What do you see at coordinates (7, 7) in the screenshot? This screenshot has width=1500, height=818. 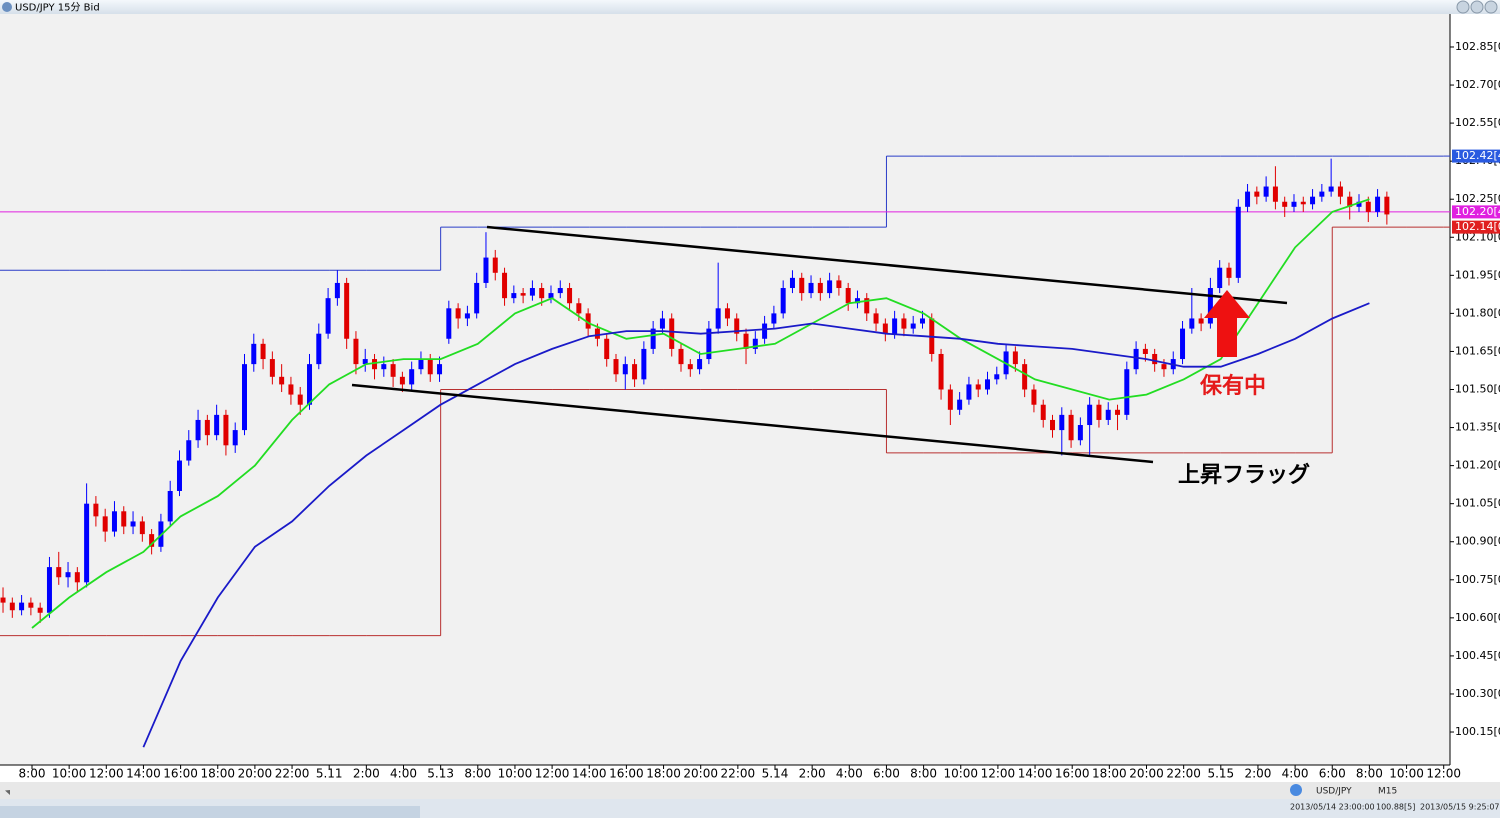 I see `window-icon` at bounding box center [7, 7].